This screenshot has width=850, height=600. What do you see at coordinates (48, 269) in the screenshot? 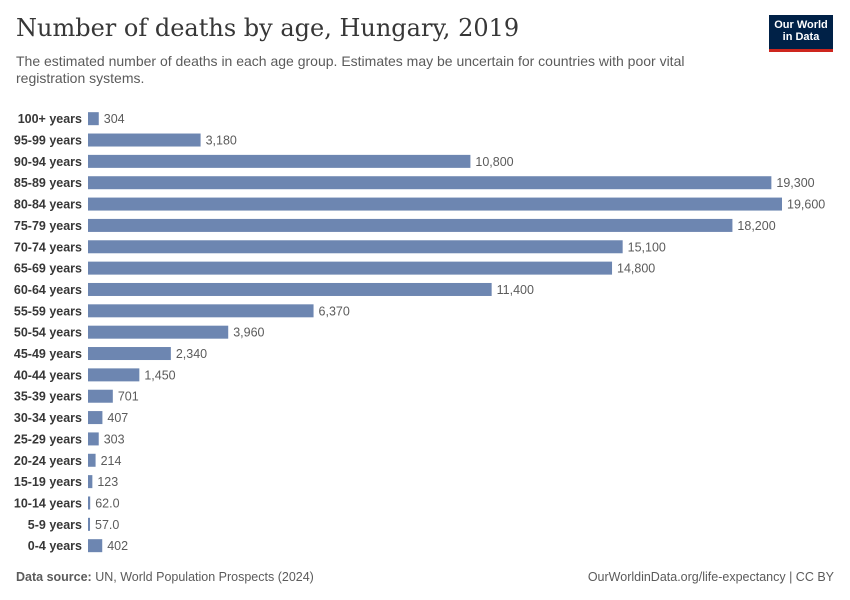
I see `category-label: 65-69 years` at bounding box center [48, 269].